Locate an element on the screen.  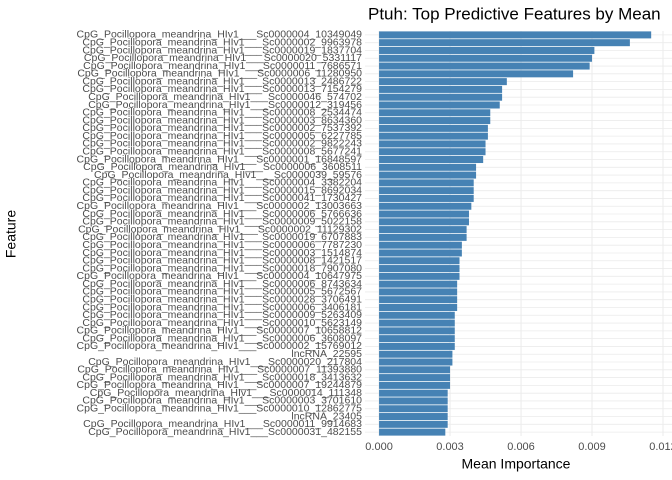
x-tick-label: 0.000 is located at coordinates (379, 447).